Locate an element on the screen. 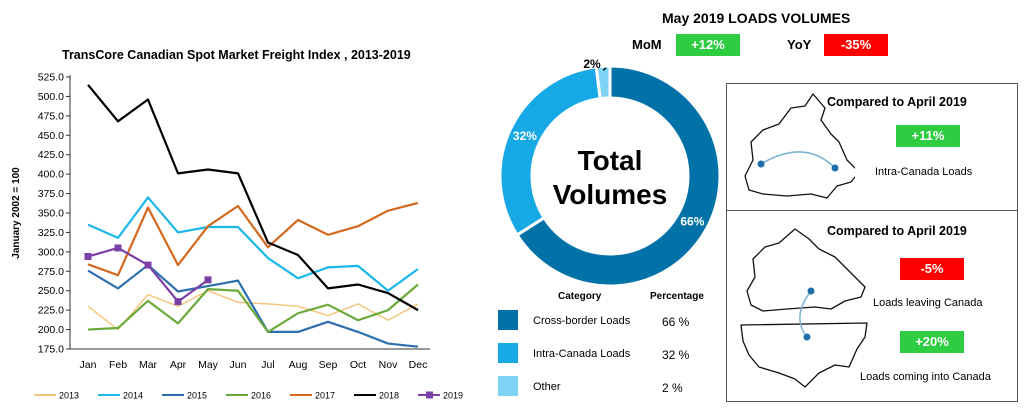 The width and height of the screenshot is (1024, 411). panel-2-badge-leaving: -5% is located at coordinates (932, 269).